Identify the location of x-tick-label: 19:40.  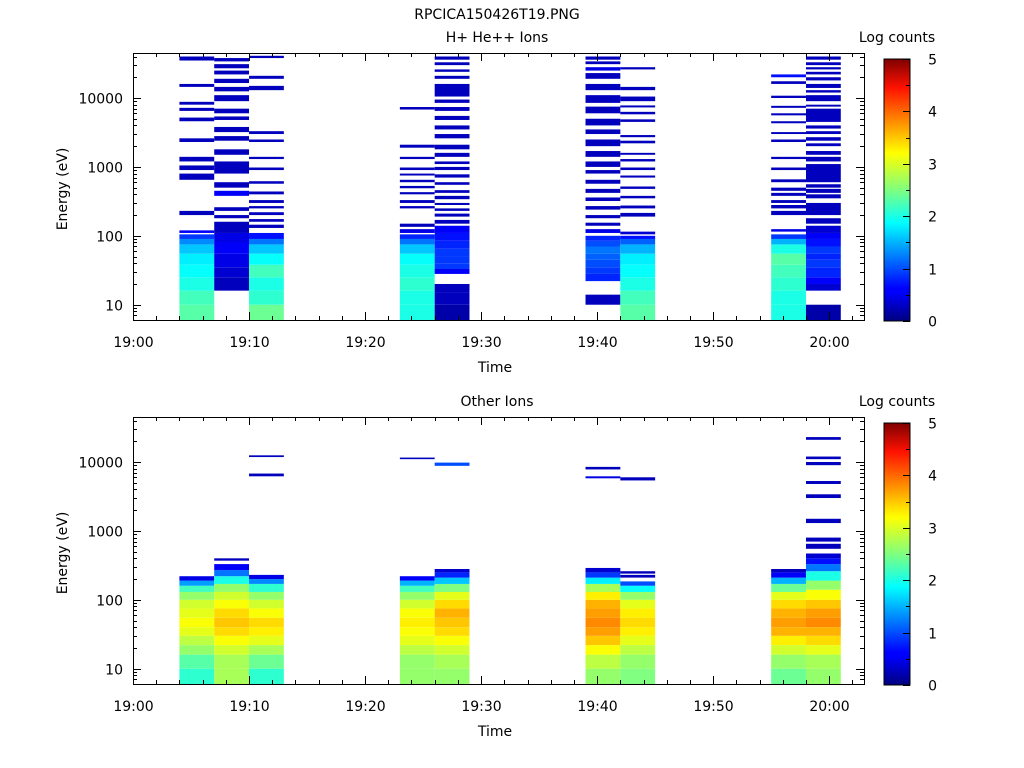
(597, 707).